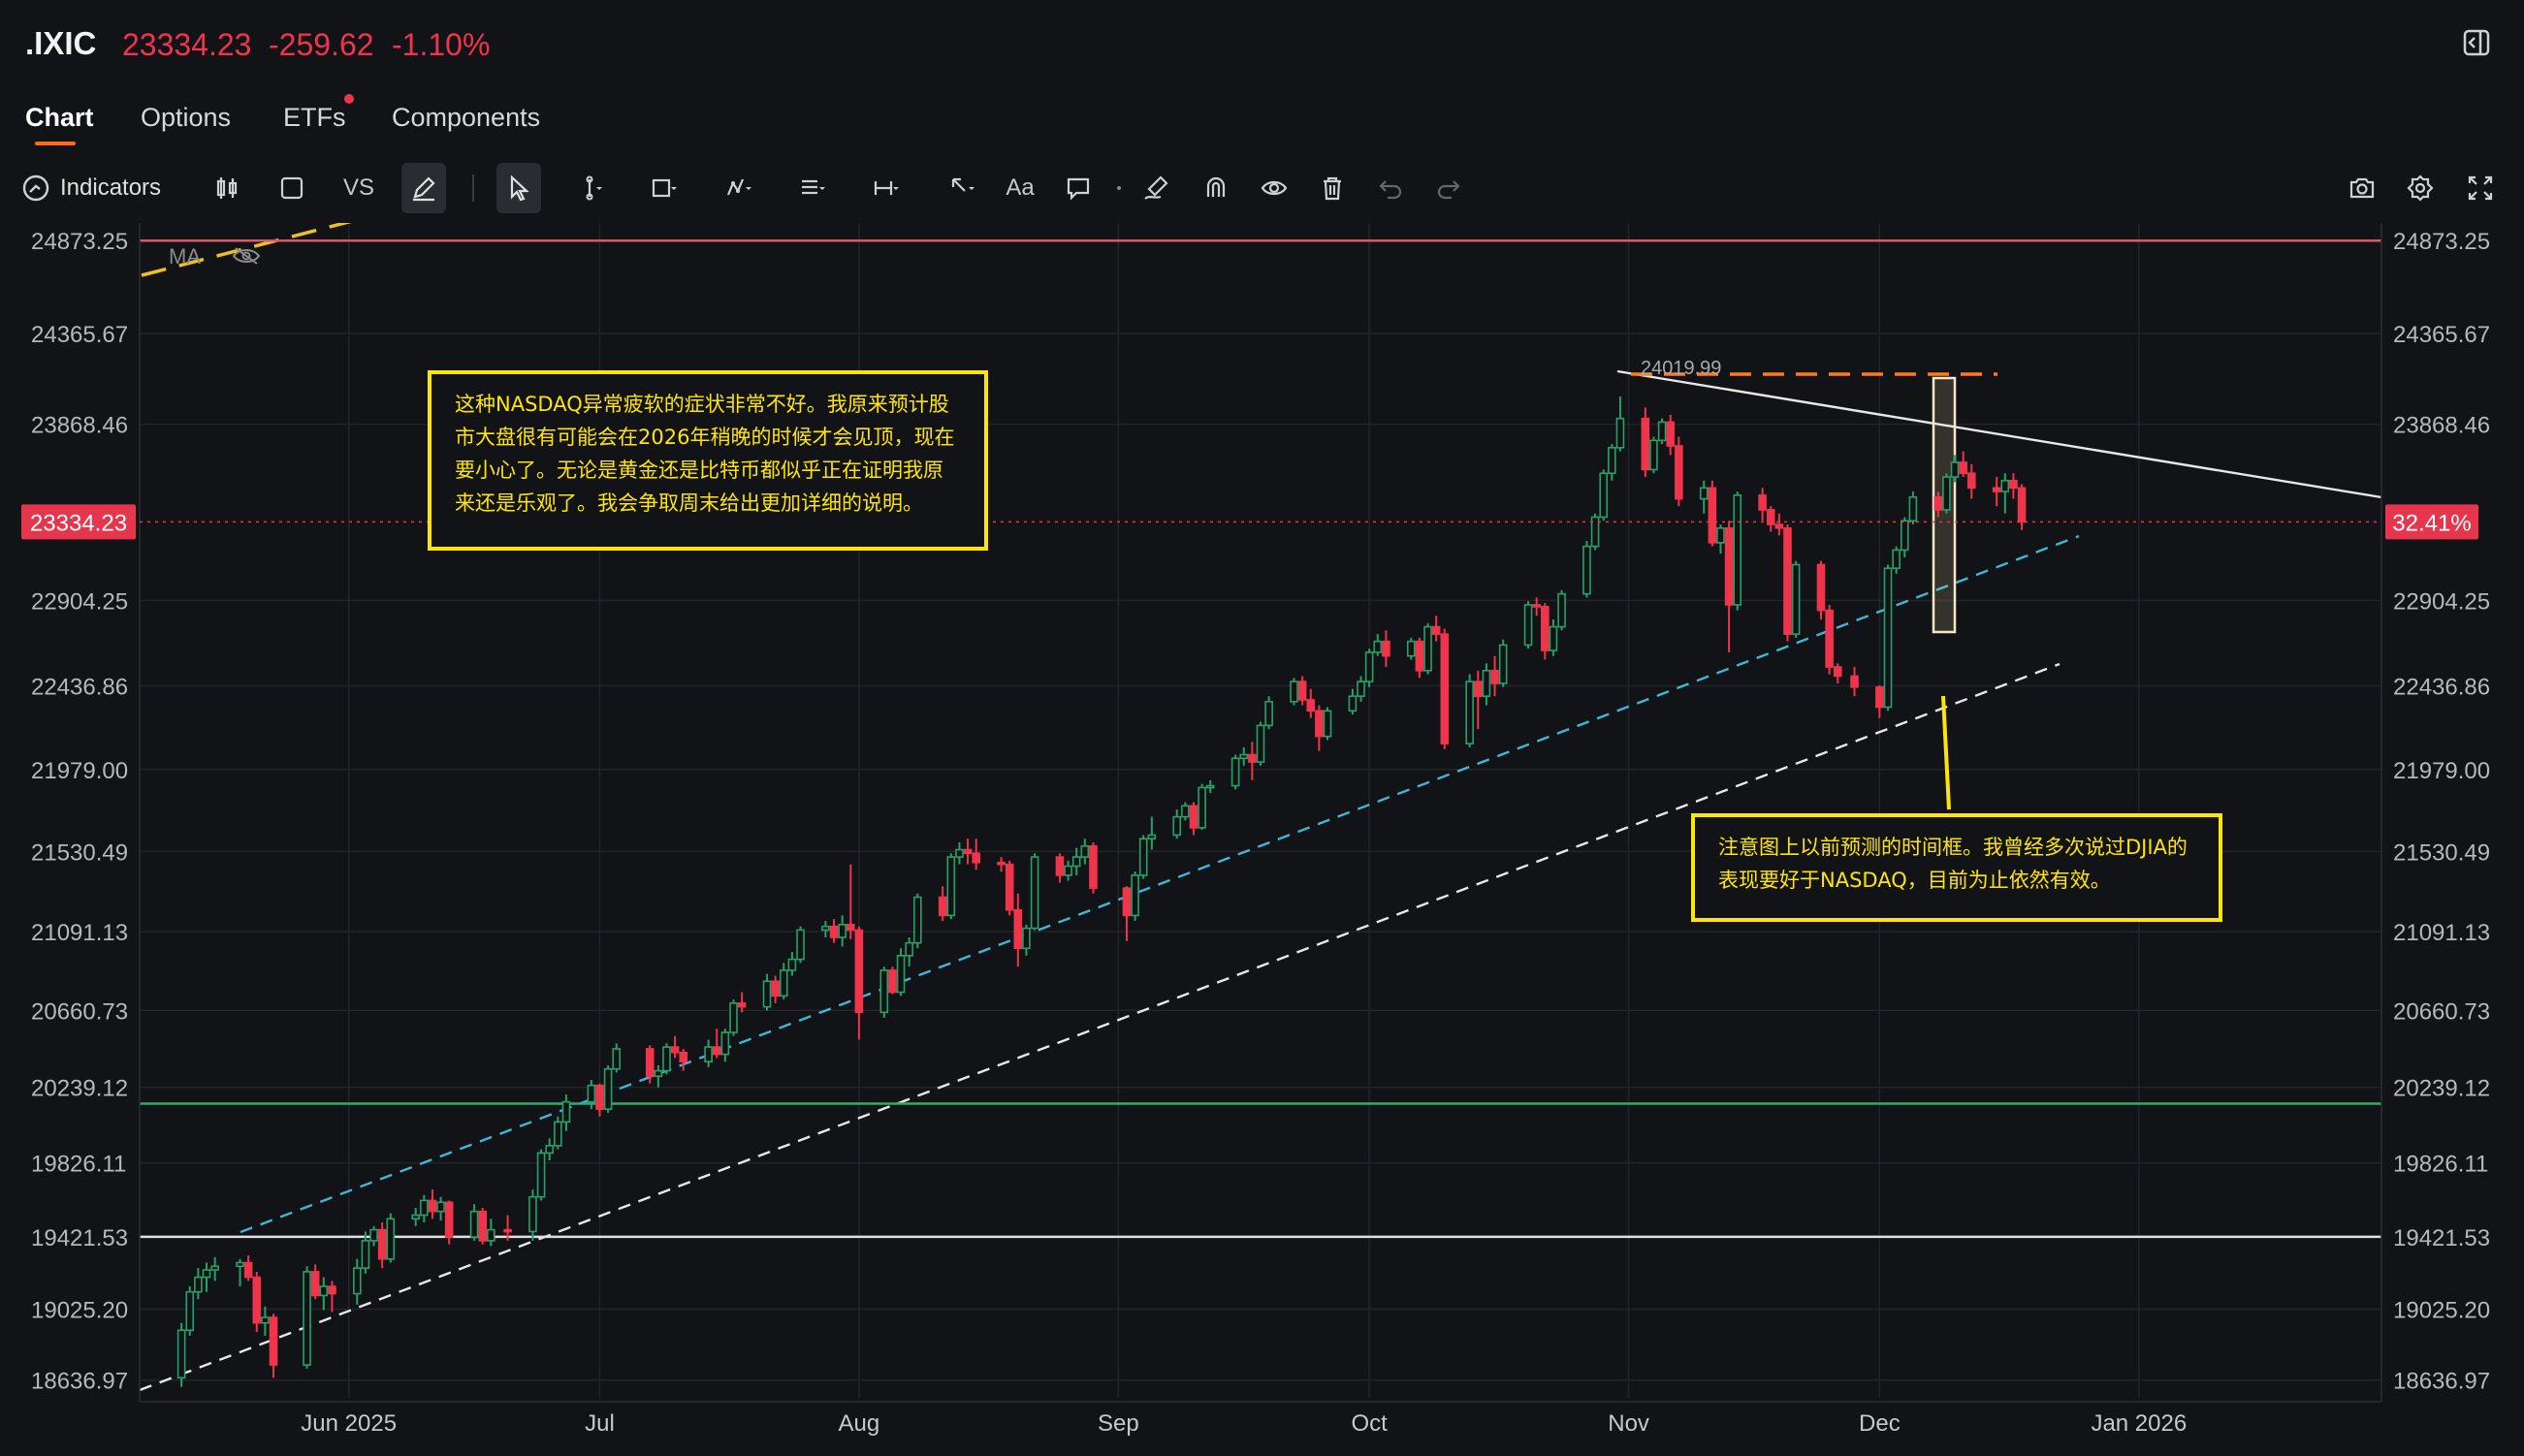 This screenshot has width=2524, height=1456. I want to click on settings-button, so click(2420, 188).